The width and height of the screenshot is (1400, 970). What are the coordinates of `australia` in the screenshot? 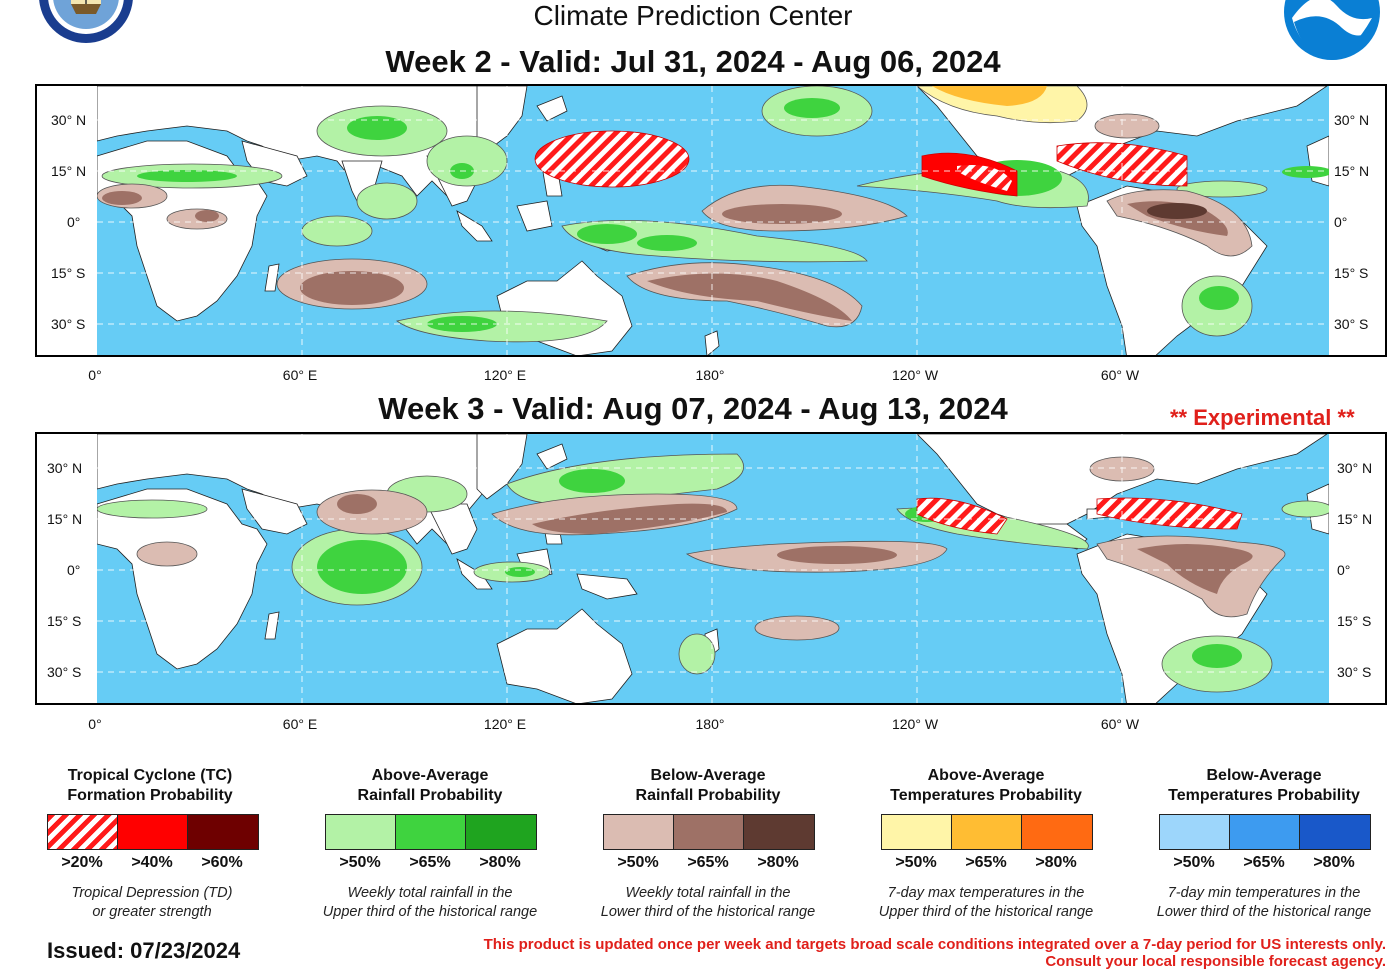 It's located at (564, 655).